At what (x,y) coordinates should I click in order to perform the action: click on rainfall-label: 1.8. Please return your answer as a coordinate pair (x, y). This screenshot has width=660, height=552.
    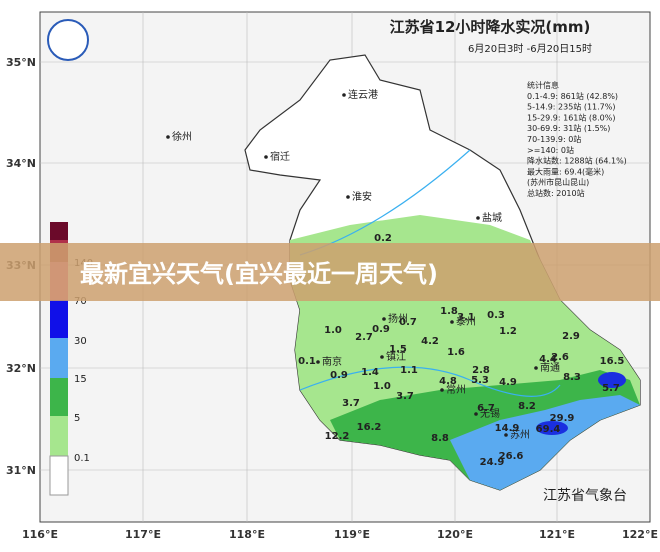
    Looking at the image, I should click on (449, 311).